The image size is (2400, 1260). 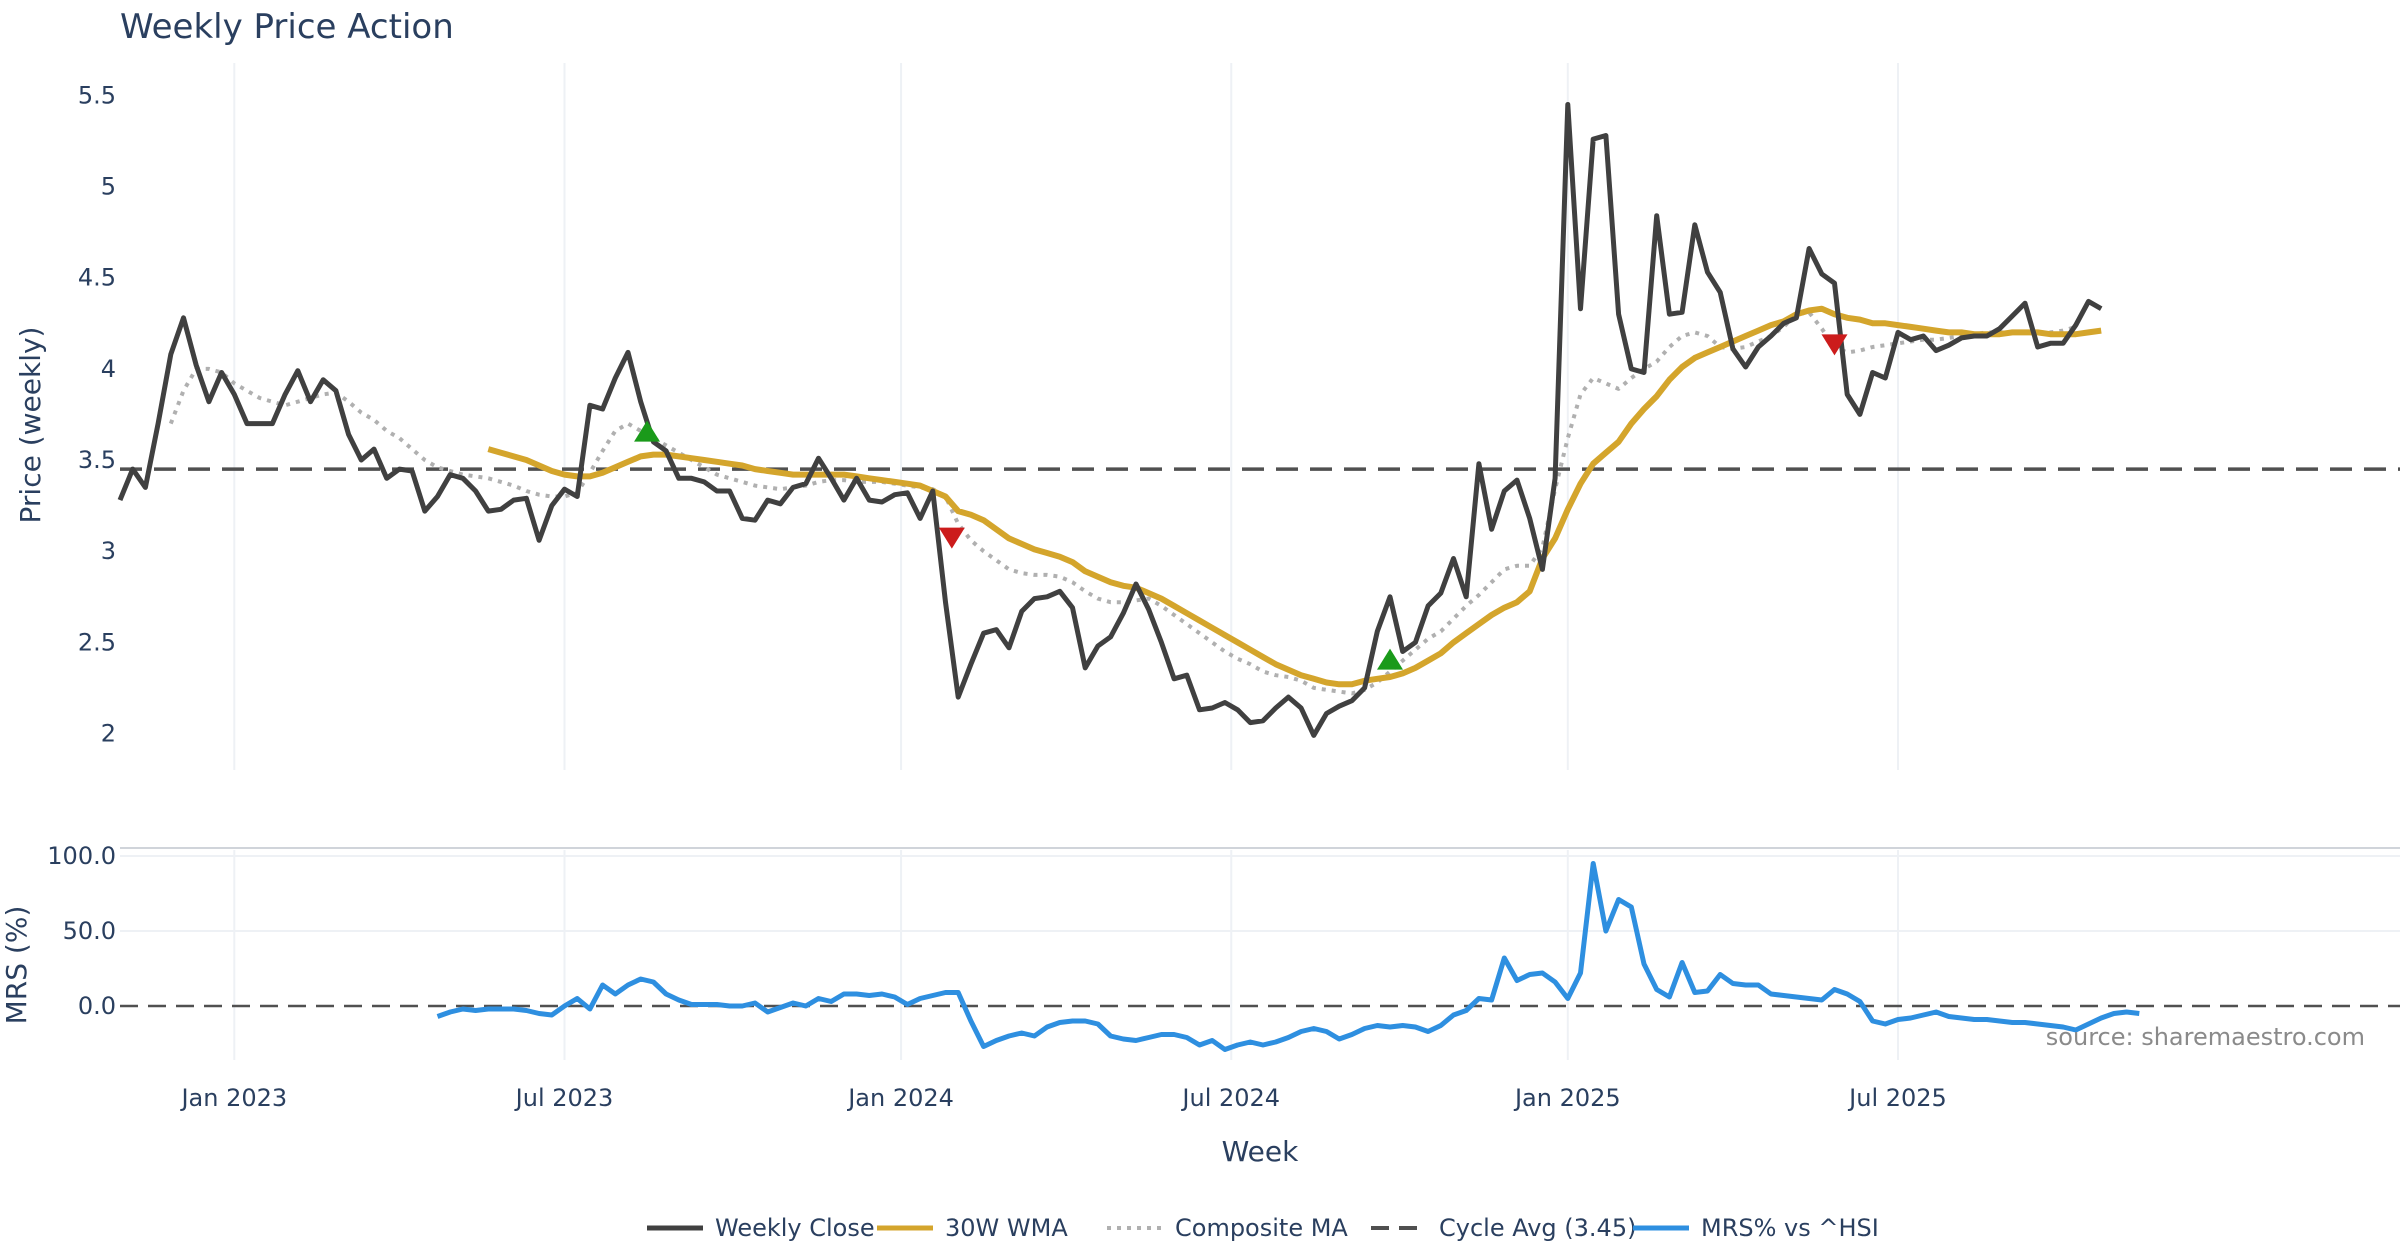 What do you see at coordinates (30, 425) in the screenshot?
I see `price-y-axis-title: Price (weekly)` at bounding box center [30, 425].